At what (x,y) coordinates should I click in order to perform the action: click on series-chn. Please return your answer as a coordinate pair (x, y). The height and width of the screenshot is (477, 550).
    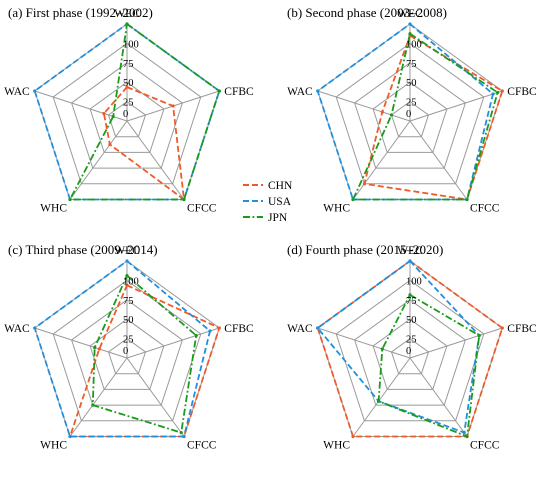
    Looking at the image, I should click on (433, 117).